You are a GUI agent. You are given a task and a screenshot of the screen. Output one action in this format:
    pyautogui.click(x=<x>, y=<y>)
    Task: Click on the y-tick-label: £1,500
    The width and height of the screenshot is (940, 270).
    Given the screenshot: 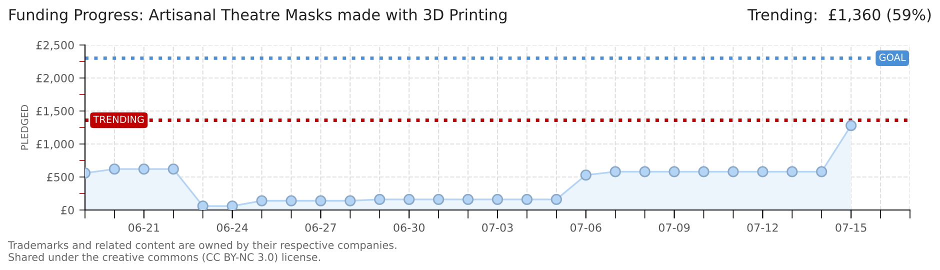 What is the action you would take?
    pyautogui.click(x=55, y=111)
    